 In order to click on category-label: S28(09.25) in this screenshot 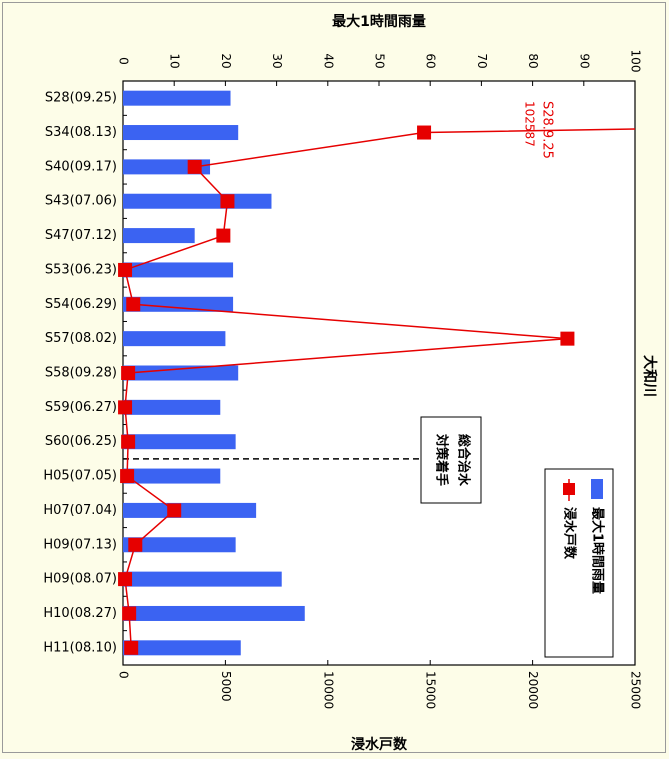, I will do `click(81, 98)`.